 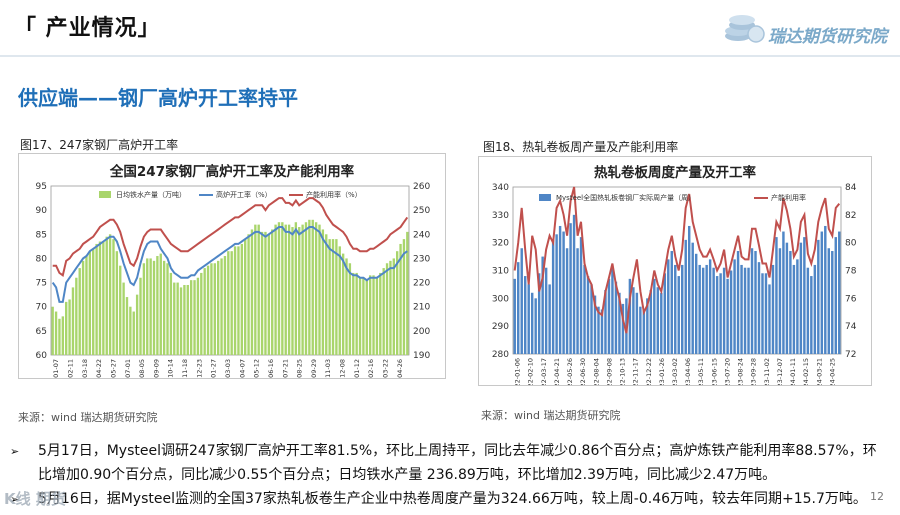 What do you see at coordinates (570, 371) in the screenshot?
I see `x-tick-label: 2022-05-26` at bounding box center [570, 371].